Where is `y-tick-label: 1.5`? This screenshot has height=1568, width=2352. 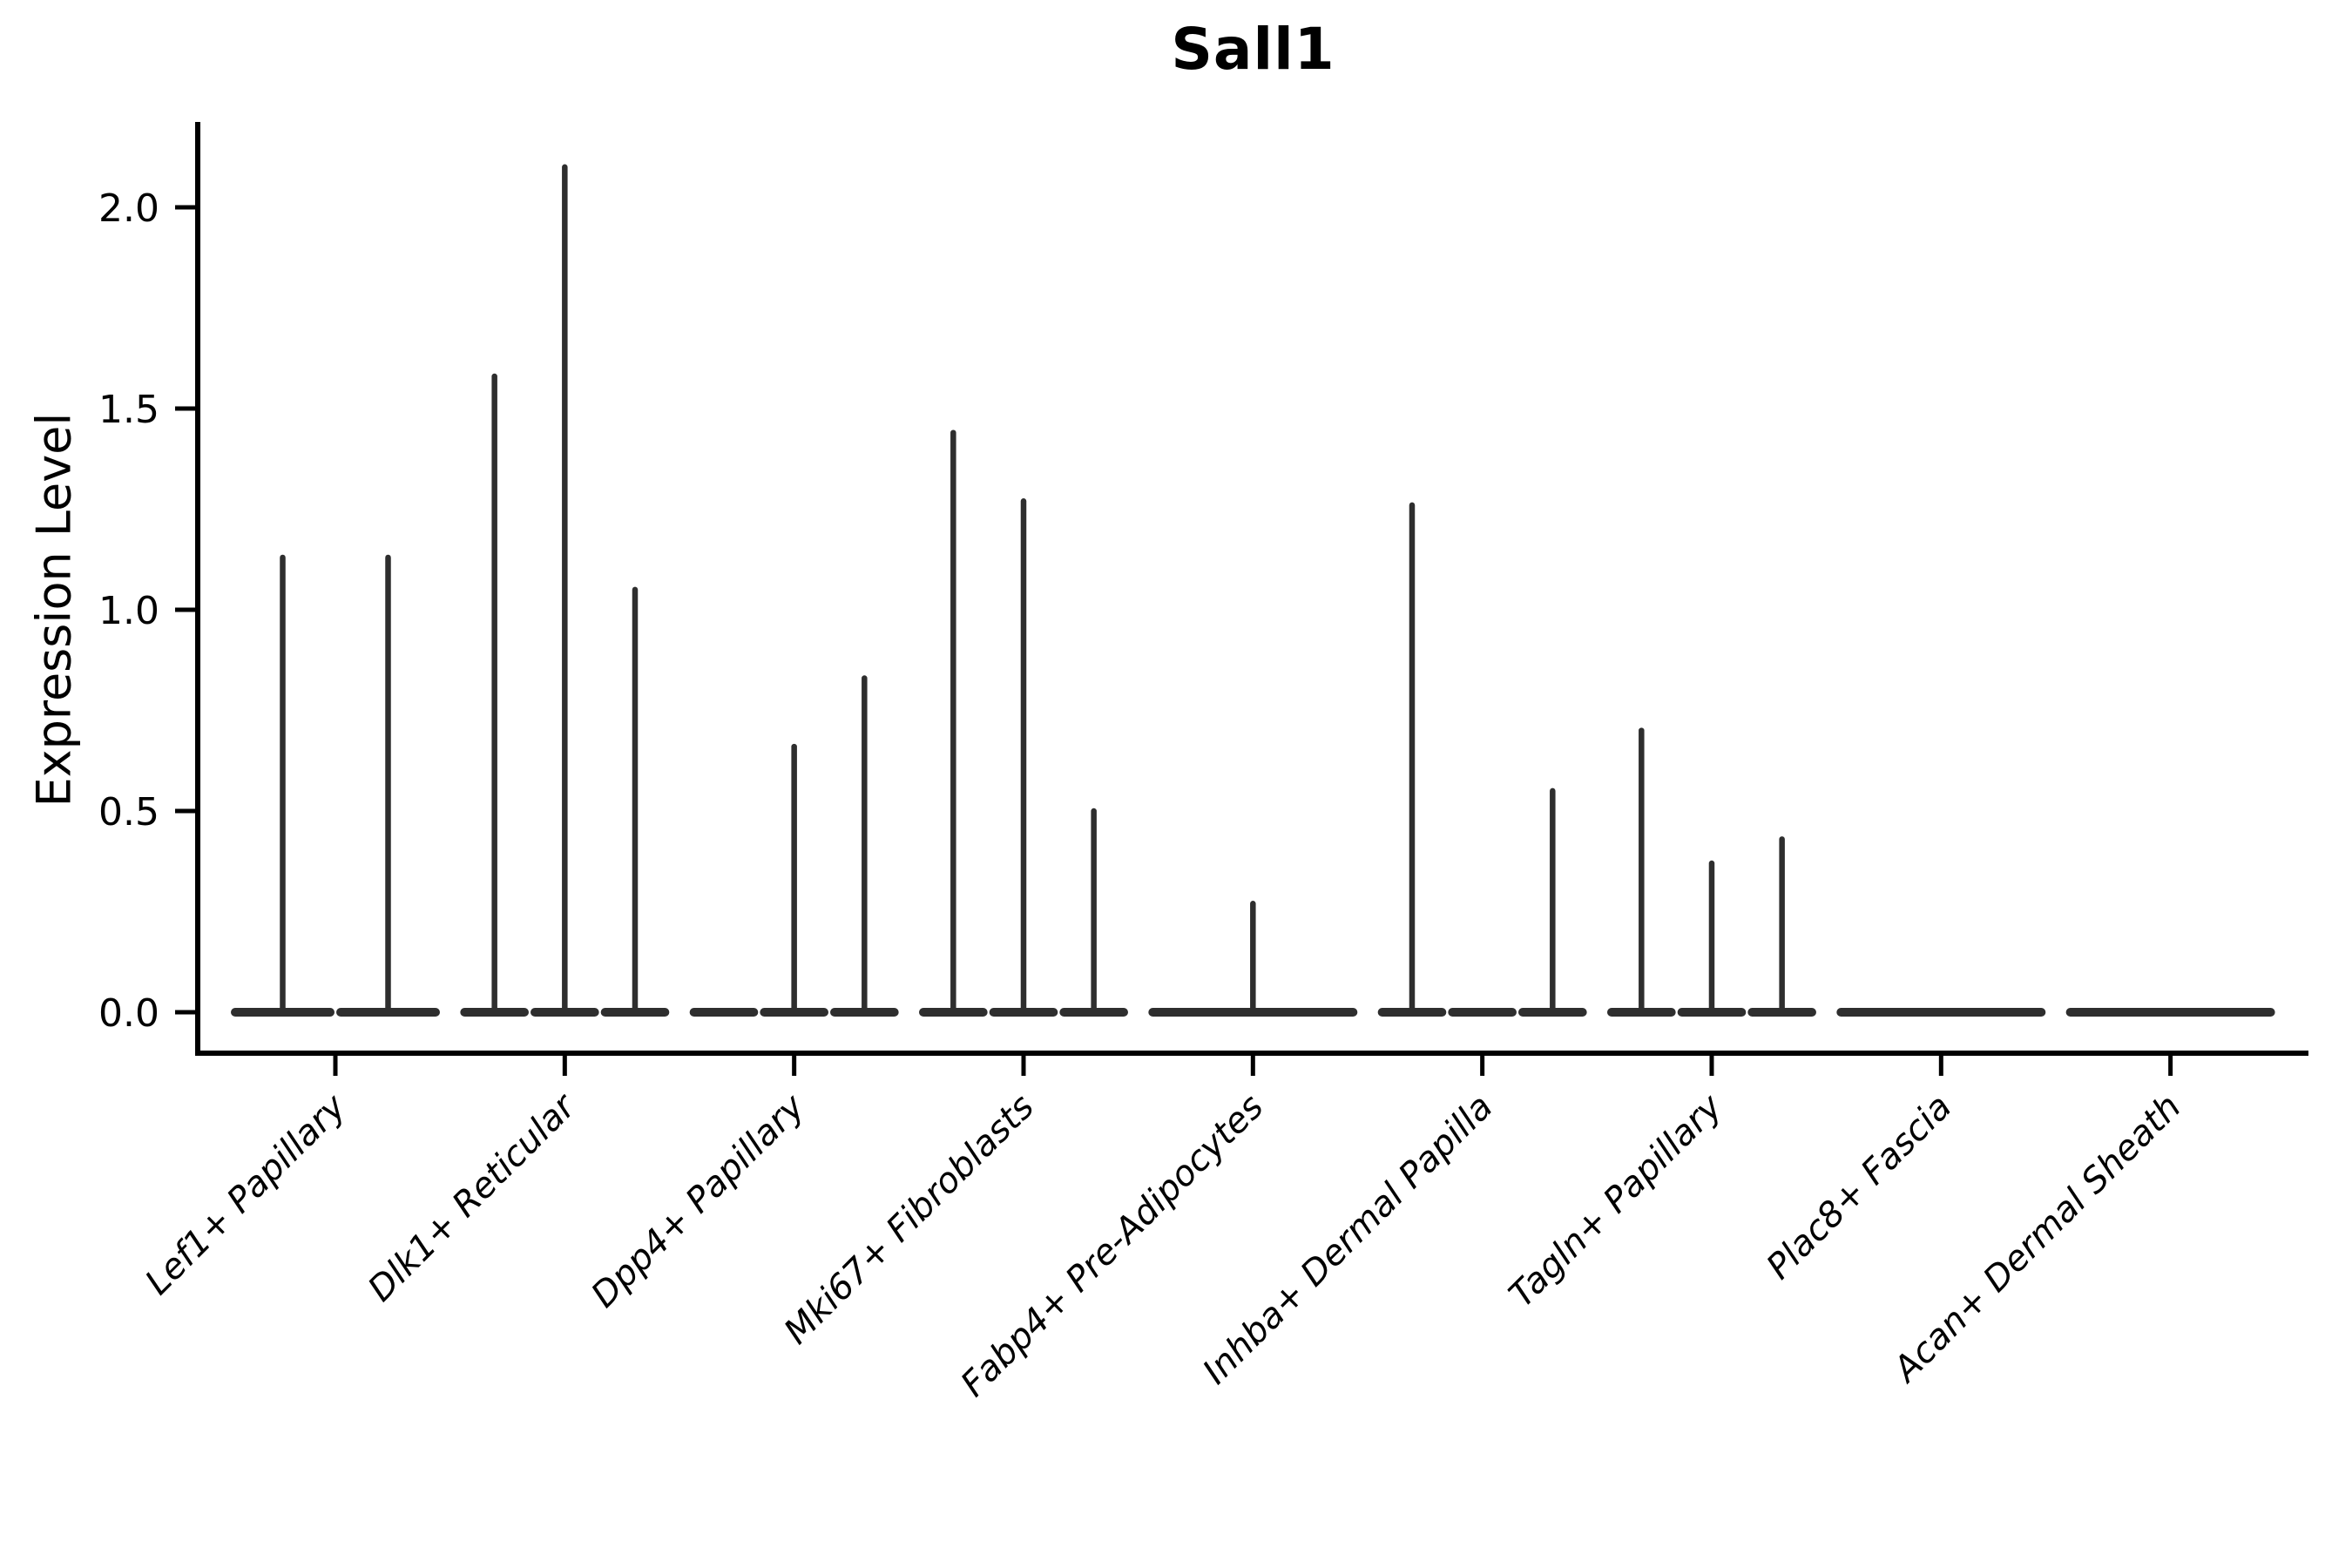
y-tick-label: 1.5 is located at coordinates (129, 410).